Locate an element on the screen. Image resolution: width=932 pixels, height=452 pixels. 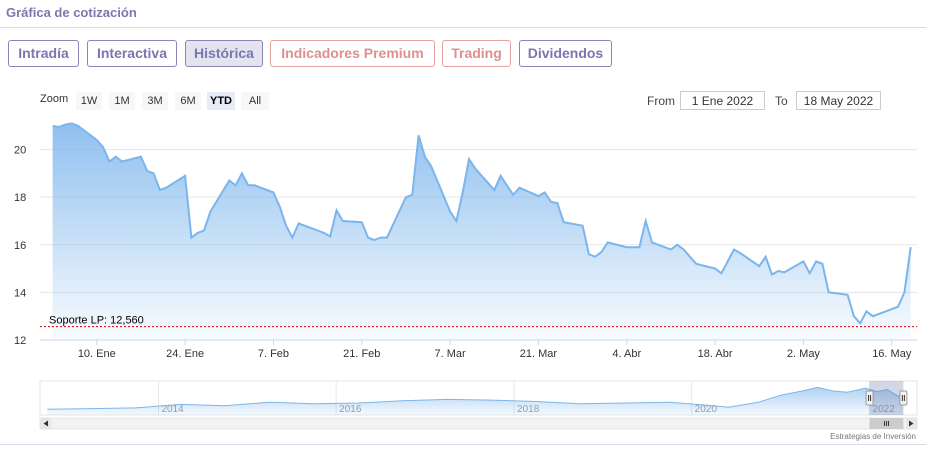
arrow-left-icon is located at coordinates (45, 423).